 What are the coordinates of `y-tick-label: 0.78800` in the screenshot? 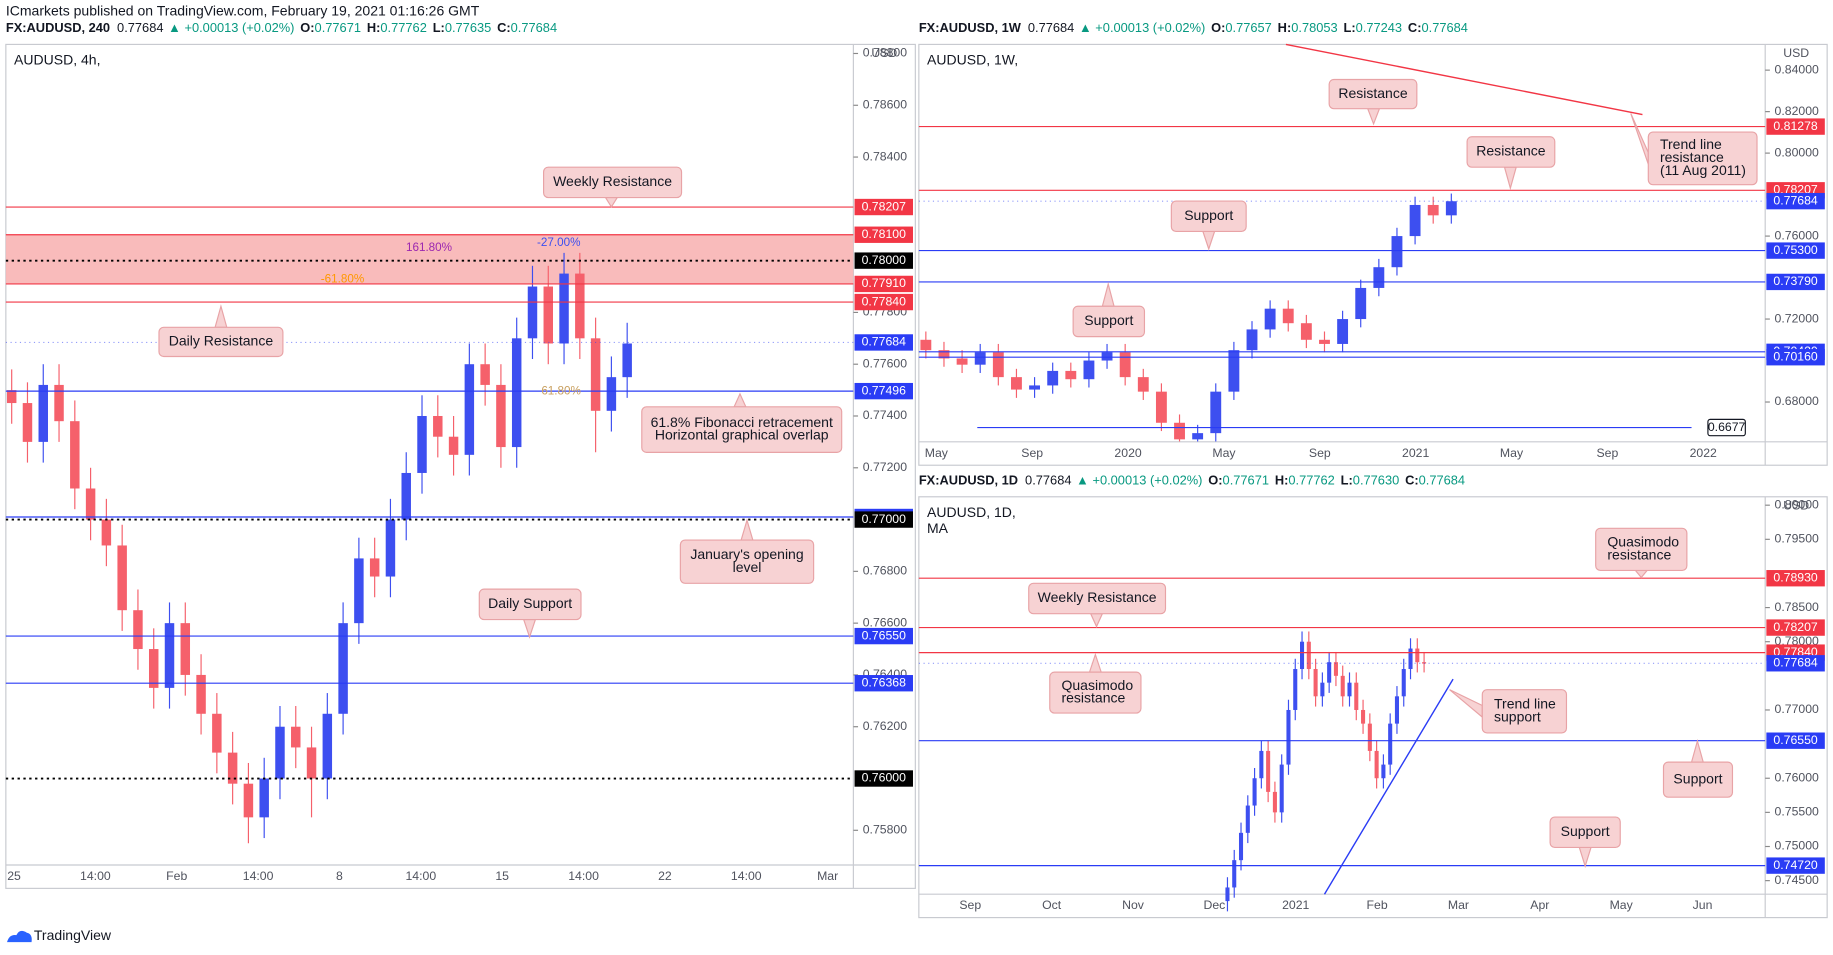 It's located at (885, 53).